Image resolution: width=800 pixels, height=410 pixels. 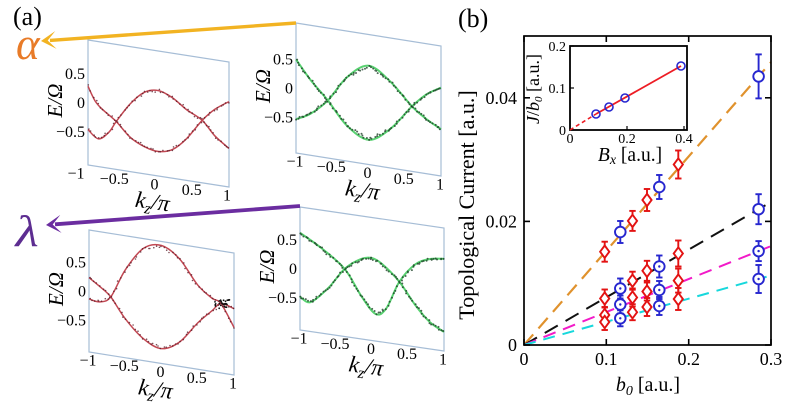 What do you see at coordinates (684, 139) in the screenshot?
I see `svg-text: 0.4` at bounding box center [684, 139].